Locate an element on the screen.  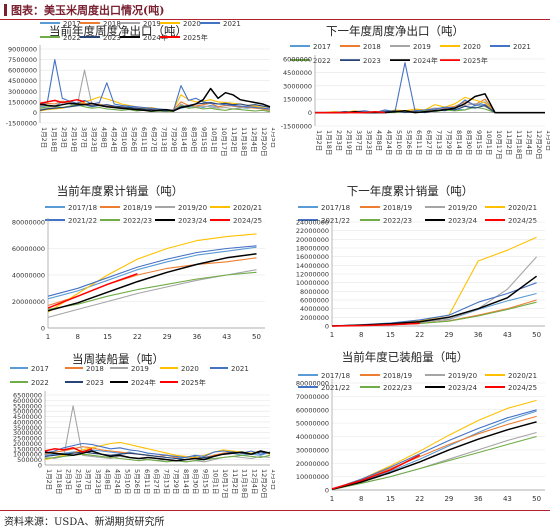
x-tick-label: 11月2日 is located at coordinates (235, 481).